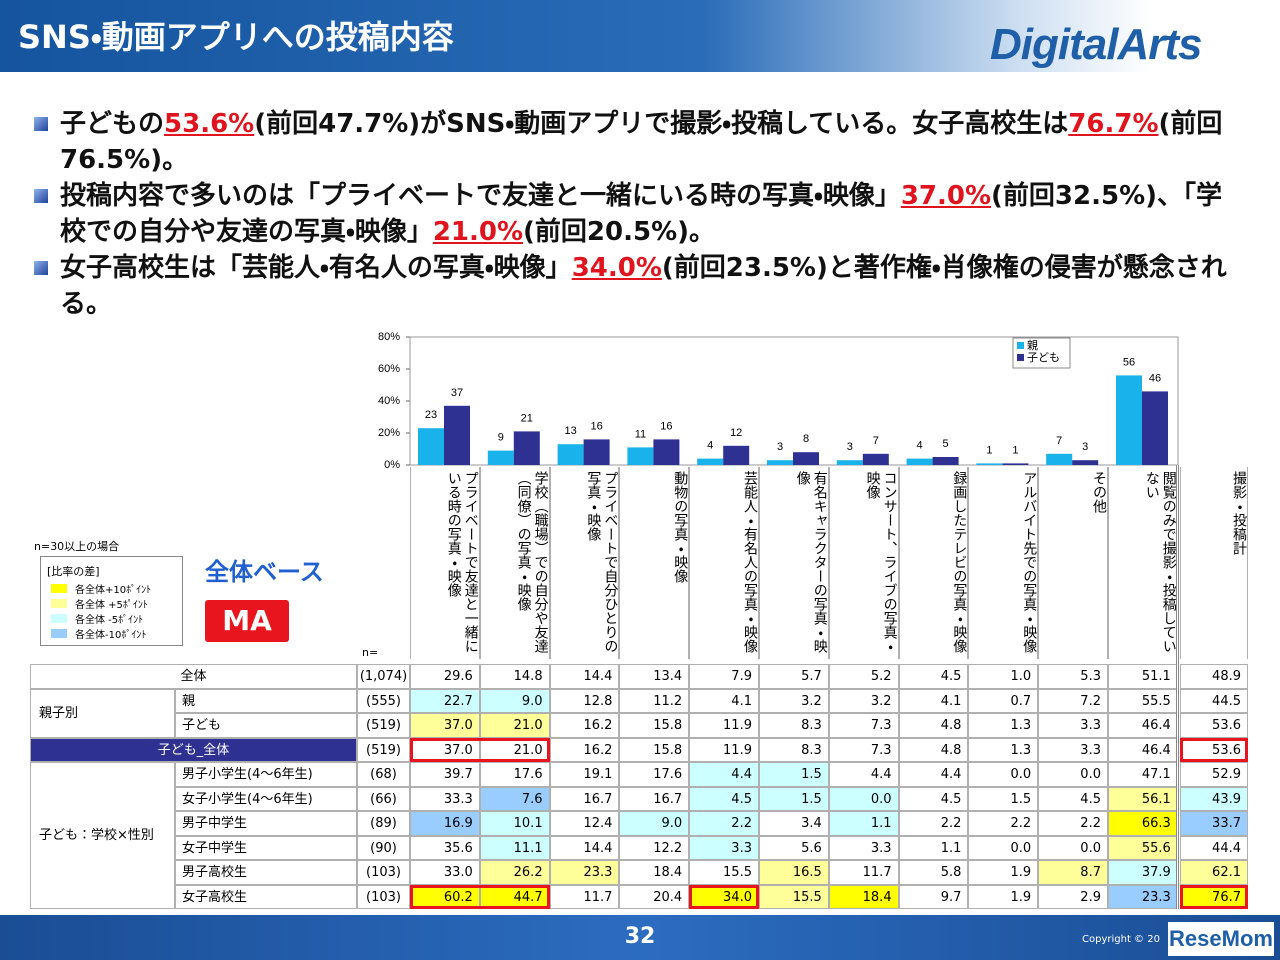 The height and width of the screenshot is (960, 1280). What do you see at coordinates (514, 676) in the screenshot?
I see `value-cell: 14.8` at bounding box center [514, 676].